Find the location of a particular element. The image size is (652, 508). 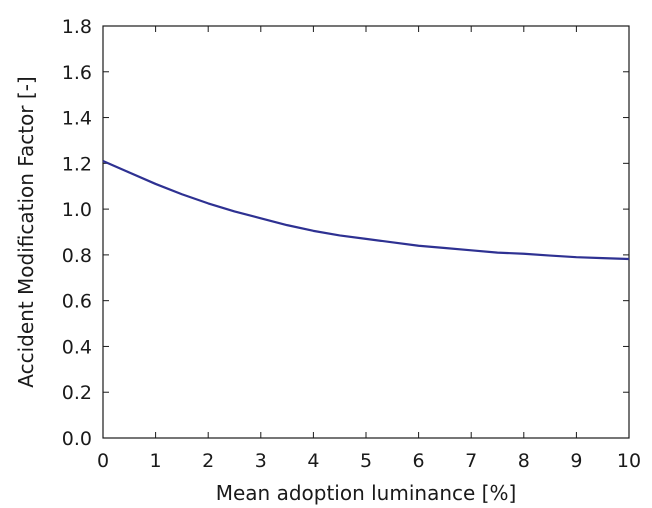

x-tick-label: 1 is located at coordinates (156, 461).